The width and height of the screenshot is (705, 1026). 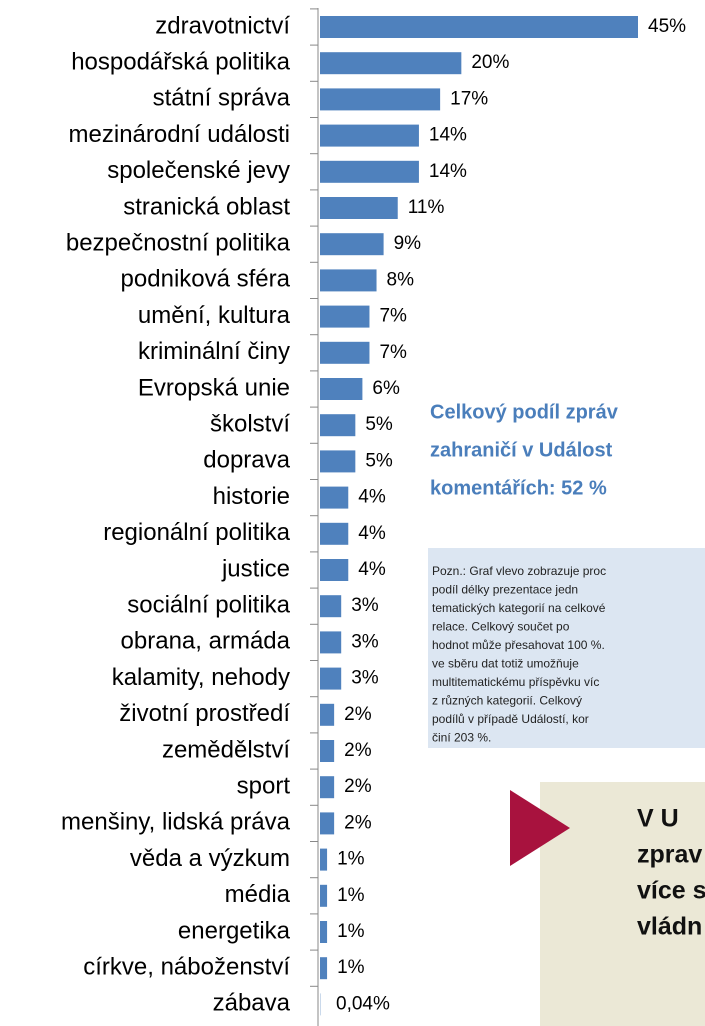 I want to click on category-label: regionální politika, so click(x=196, y=532).